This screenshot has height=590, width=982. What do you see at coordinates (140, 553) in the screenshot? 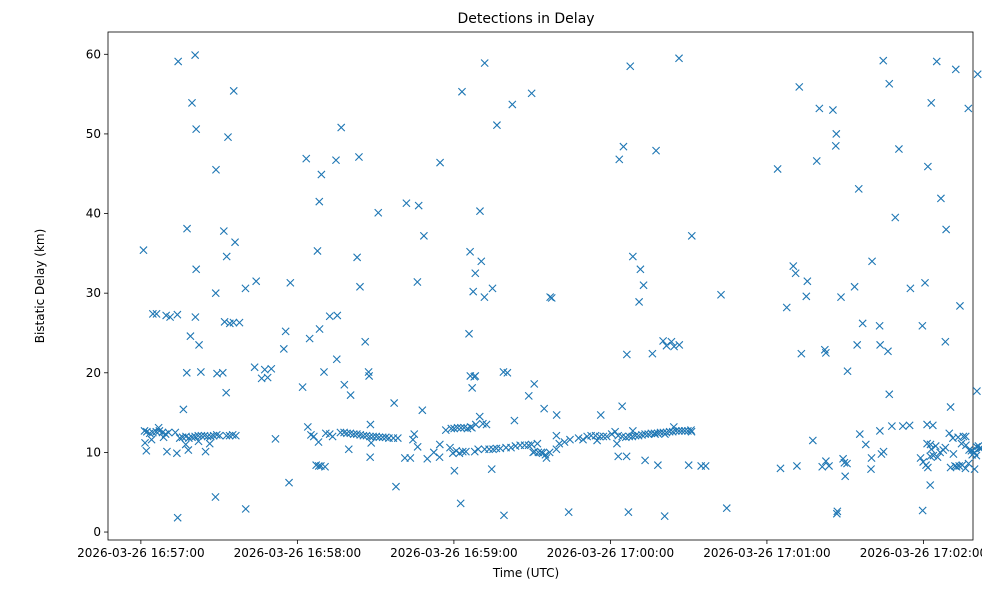
I see `x-tick-label: 2026-03-26 16:57:00` at bounding box center [140, 553].